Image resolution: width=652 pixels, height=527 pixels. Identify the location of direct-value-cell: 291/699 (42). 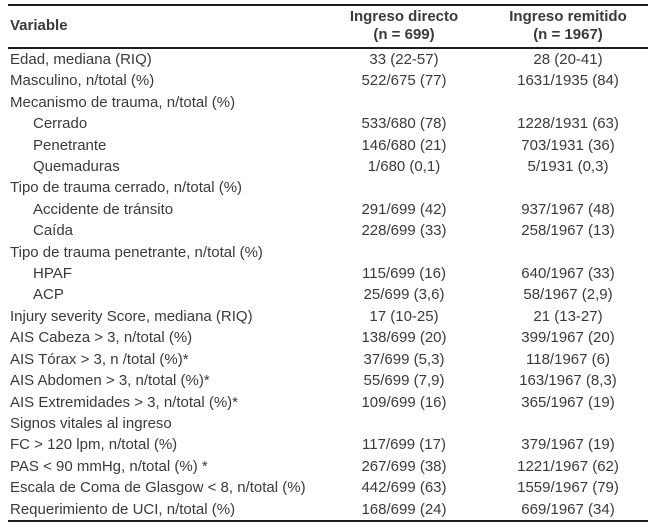
(404, 209).